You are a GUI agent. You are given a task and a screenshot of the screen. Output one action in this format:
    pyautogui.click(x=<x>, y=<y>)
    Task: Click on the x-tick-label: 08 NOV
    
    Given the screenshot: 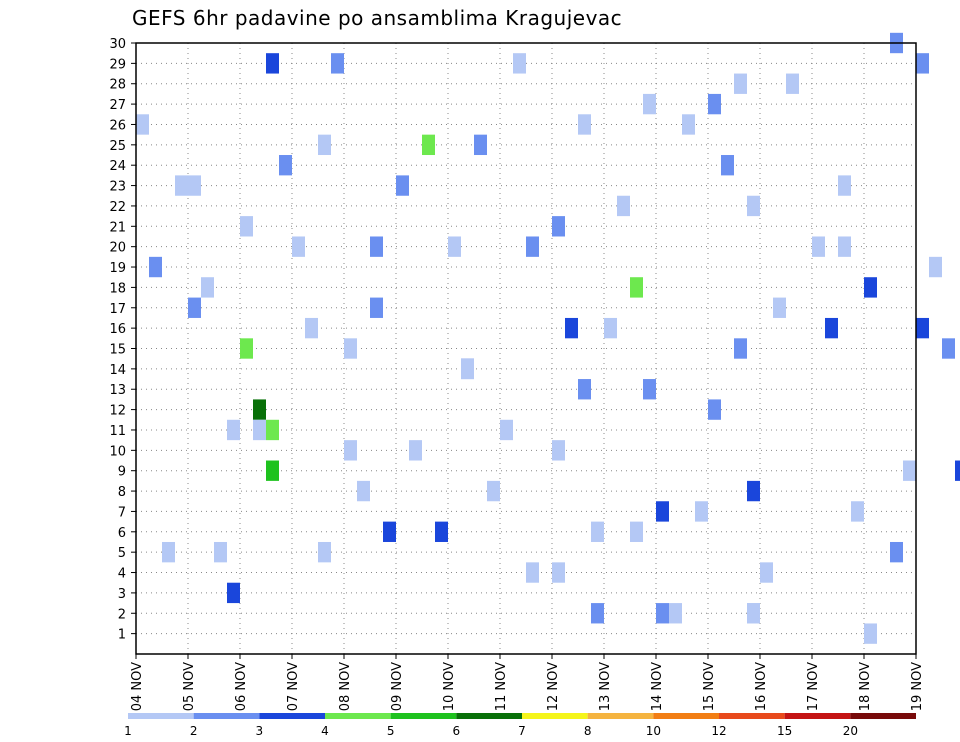 What is the action you would take?
    pyautogui.click(x=345, y=686)
    